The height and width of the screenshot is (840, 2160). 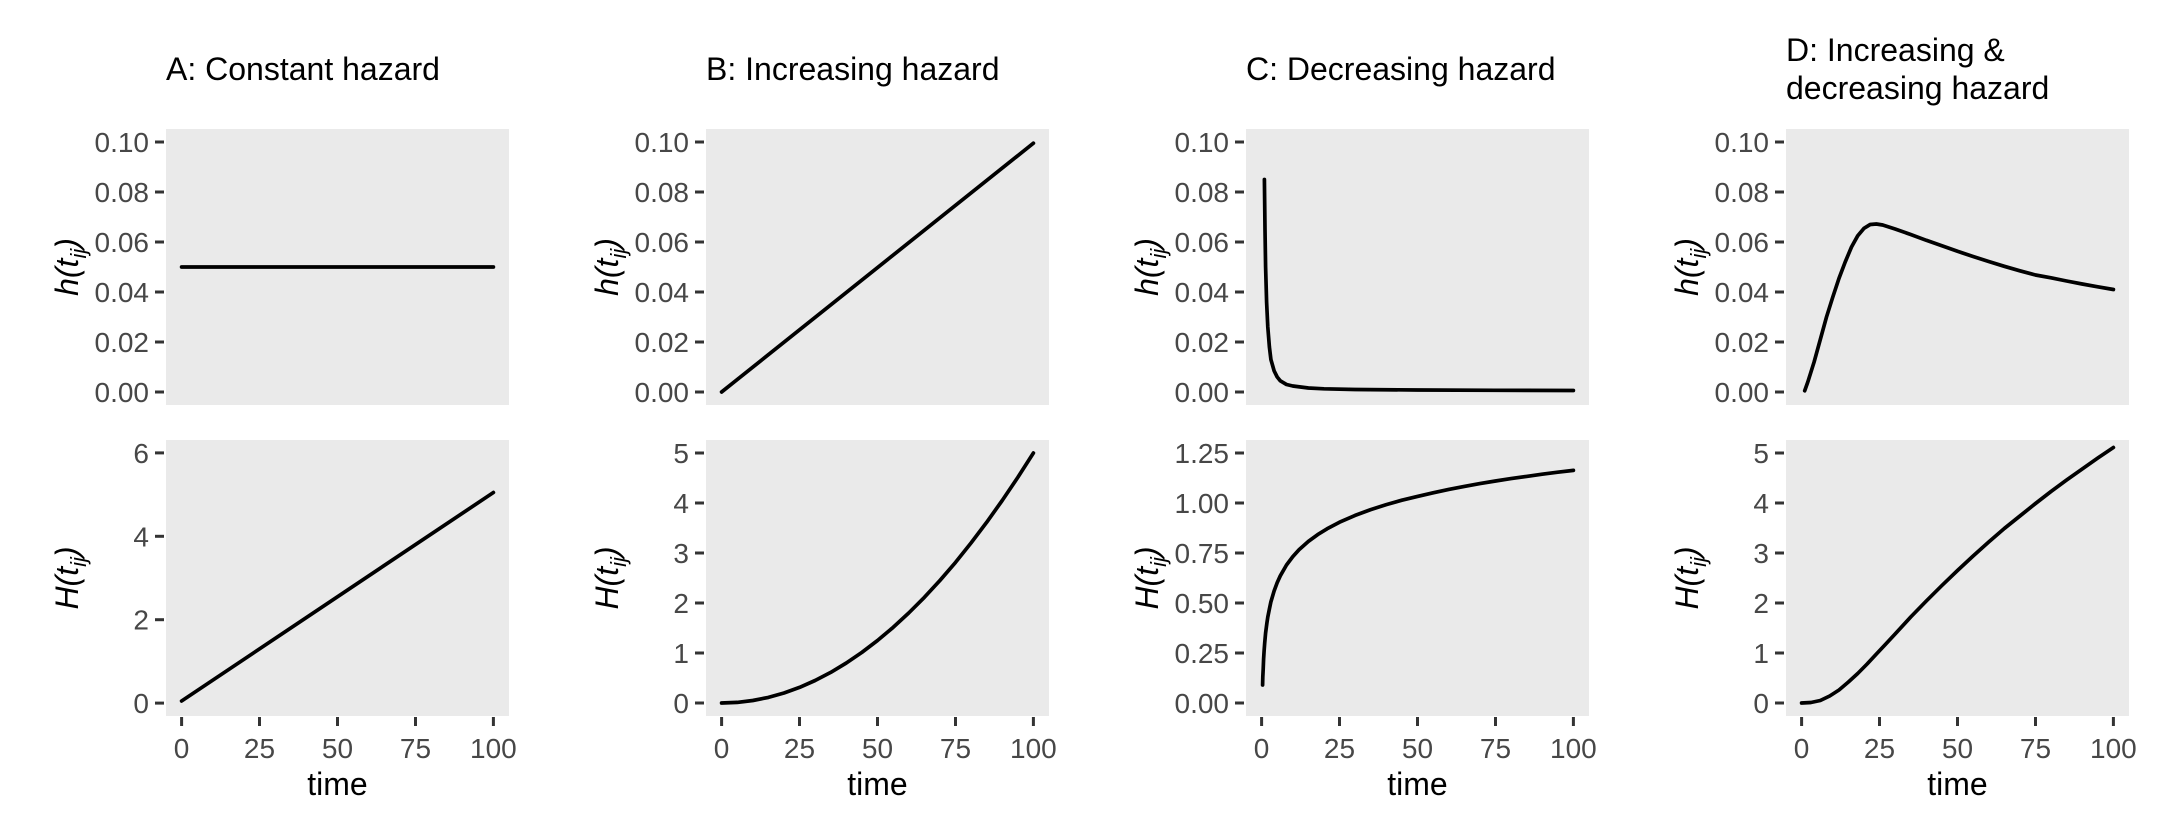 What do you see at coordinates (1202, 553) in the screenshot?
I see `y-tick-label: 0.75` at bounding box center [1202, 553].